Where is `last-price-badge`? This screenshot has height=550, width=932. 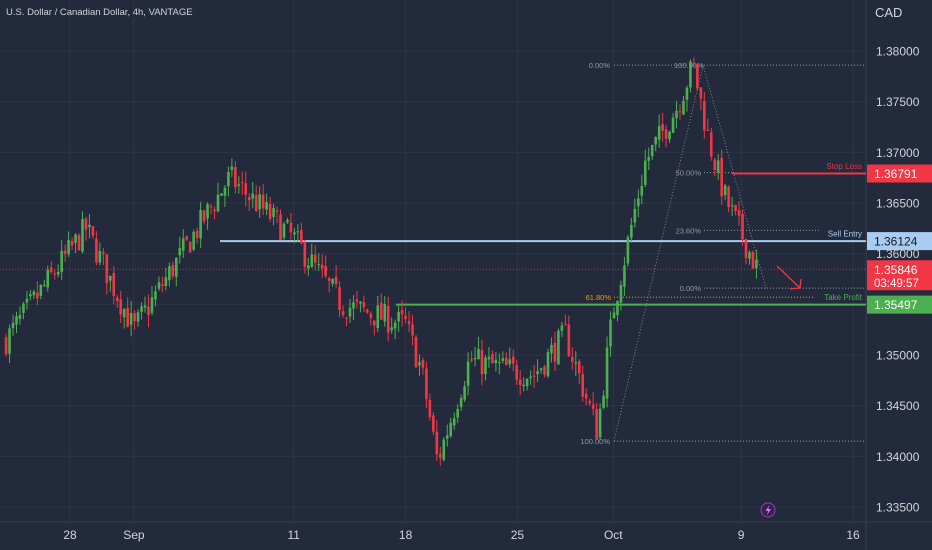
last-price-badge is located at coordinates (899, 275).